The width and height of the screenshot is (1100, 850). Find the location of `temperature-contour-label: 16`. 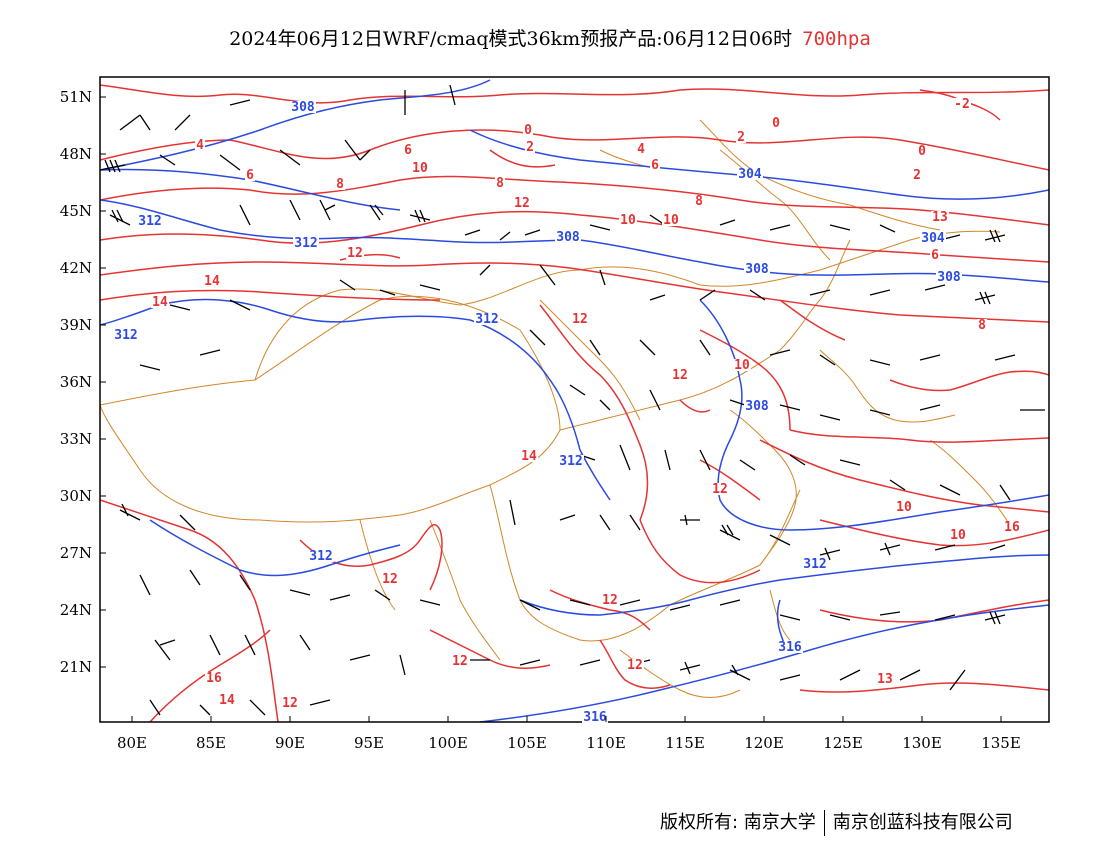

temperature-contour-label: 16 is located at coordinates (214, 678).